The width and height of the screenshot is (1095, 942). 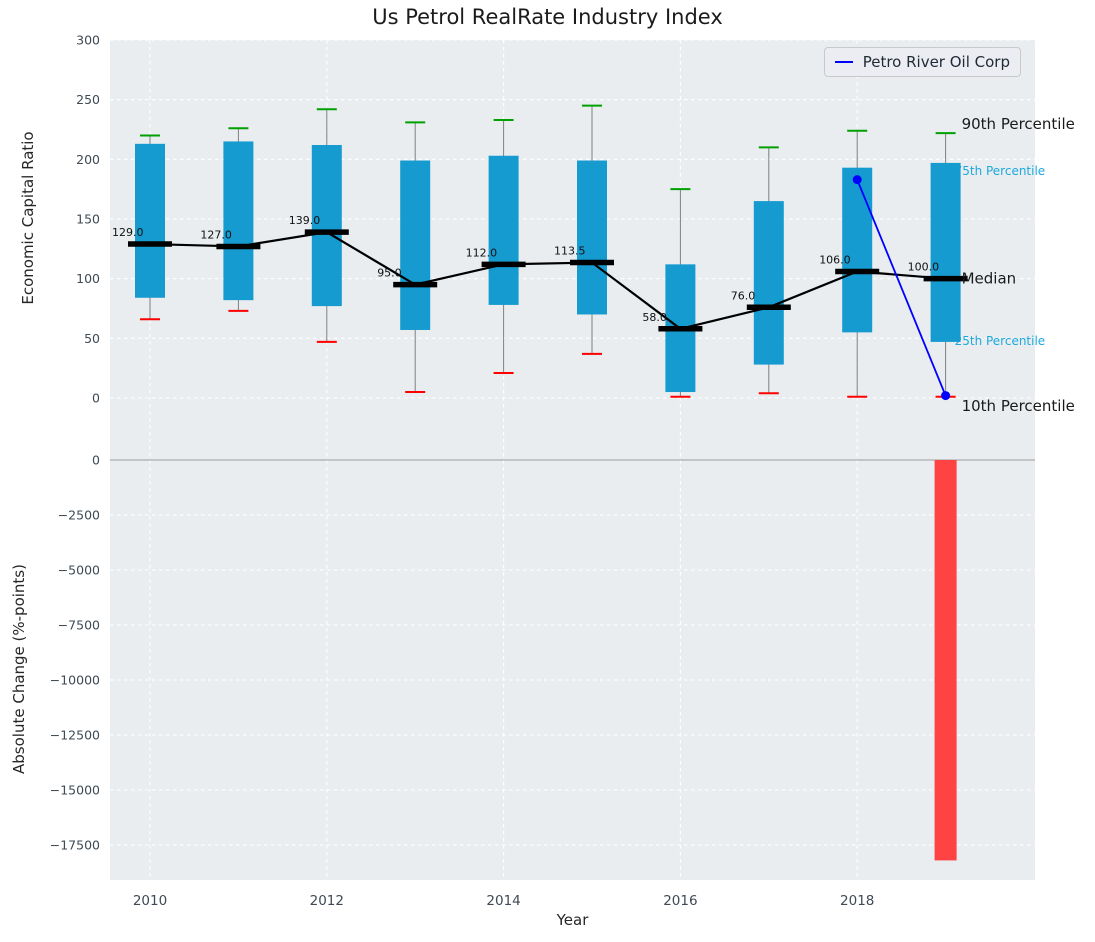 I want to click on median-value-label-2019: 100.0, so click(x=924, y=267).